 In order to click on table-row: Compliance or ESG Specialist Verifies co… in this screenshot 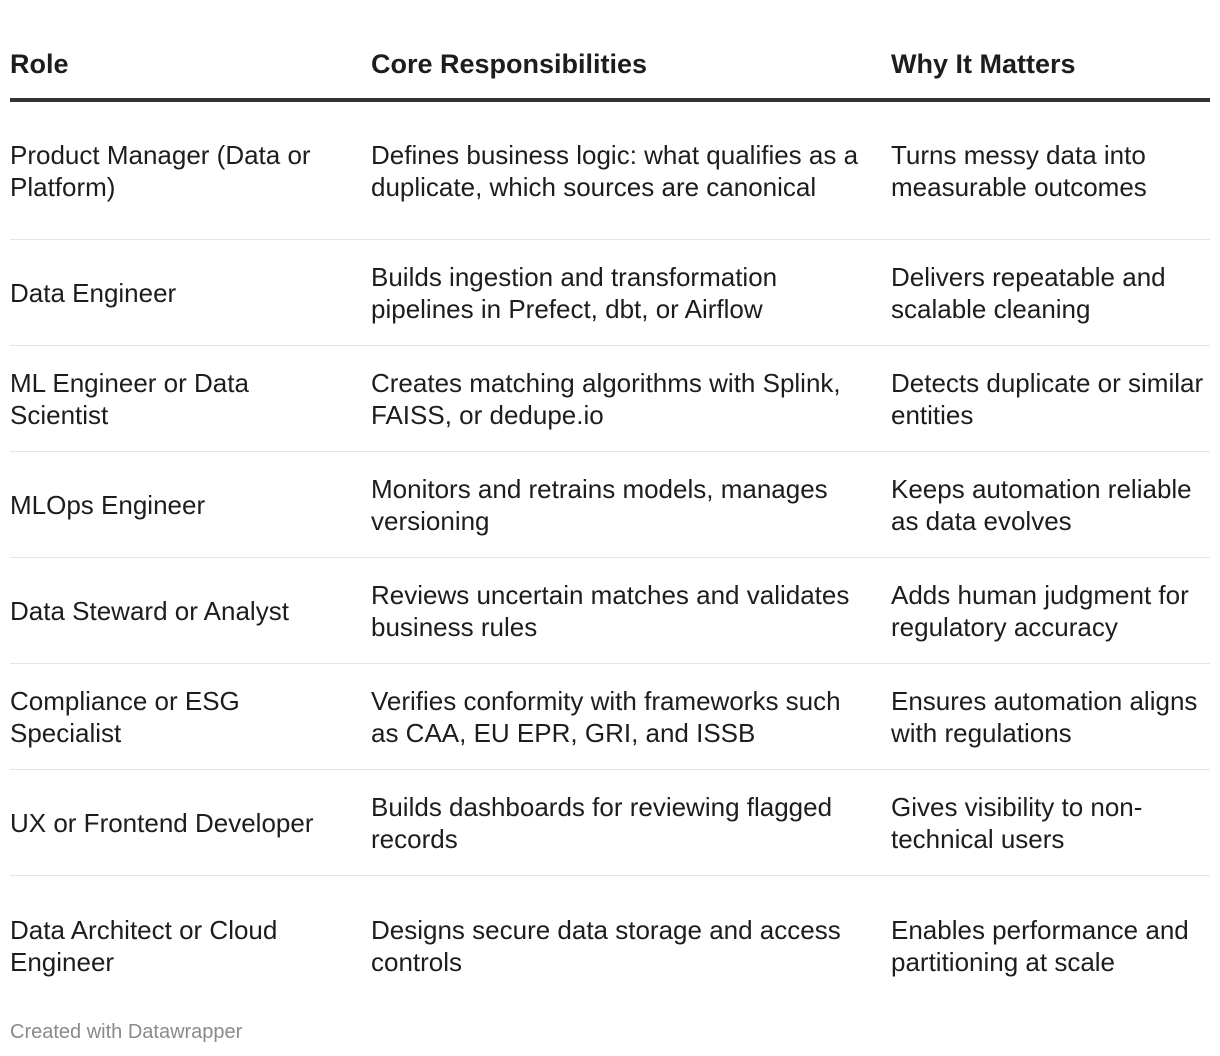, I will do `click(610, 716)`.